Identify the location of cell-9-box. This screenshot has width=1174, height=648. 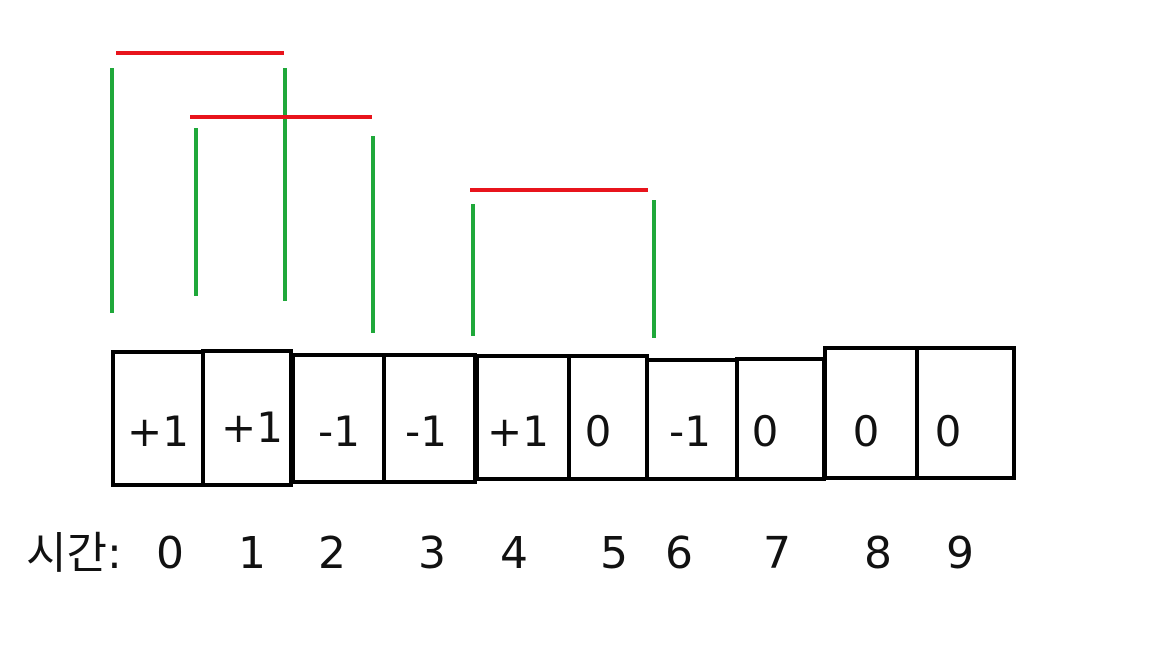
(965, 413).